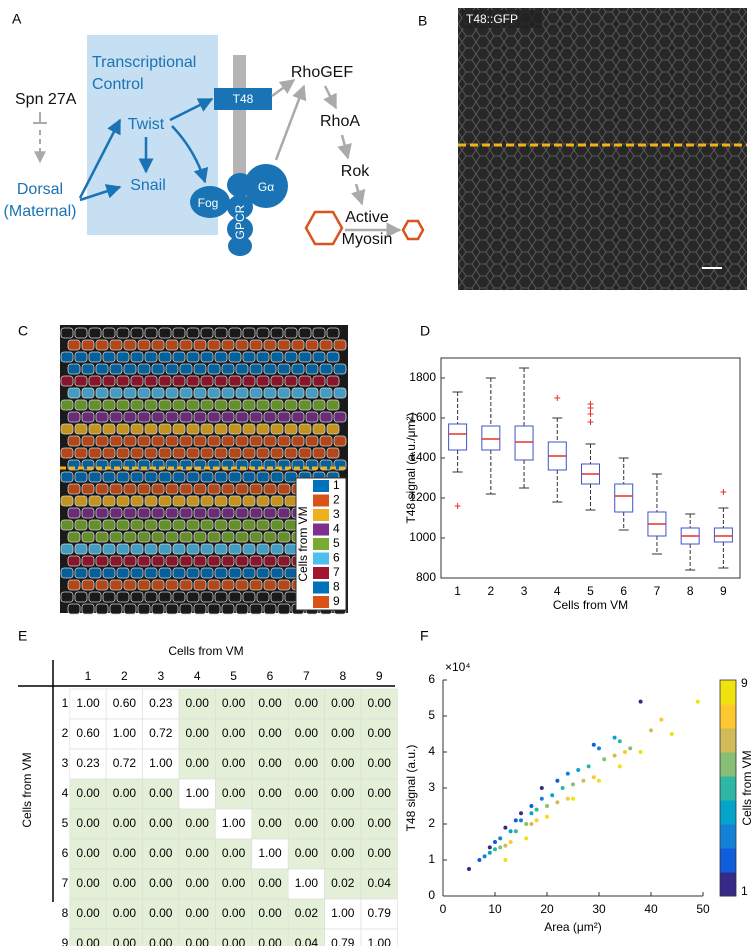 Image resolution: width=755 pixels, height=951 pixels. Describe the element at coordinates (321, 558) in the screenshot. I see `legend-swatch` at that location.